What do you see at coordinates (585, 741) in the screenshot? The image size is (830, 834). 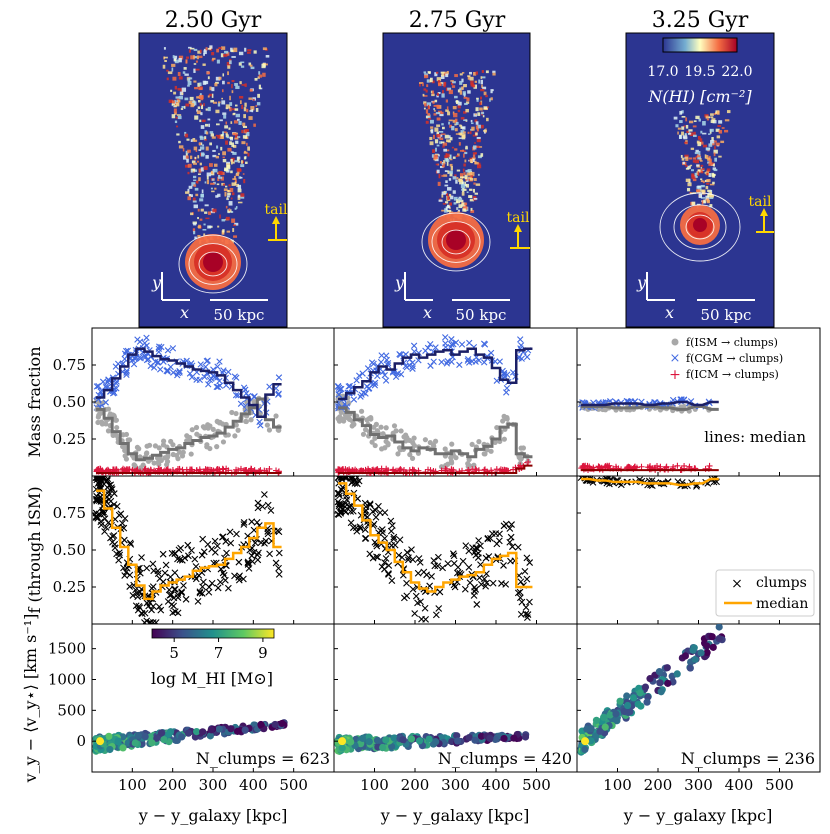 I see `galaxy-point` at bounding box center [585, 741].